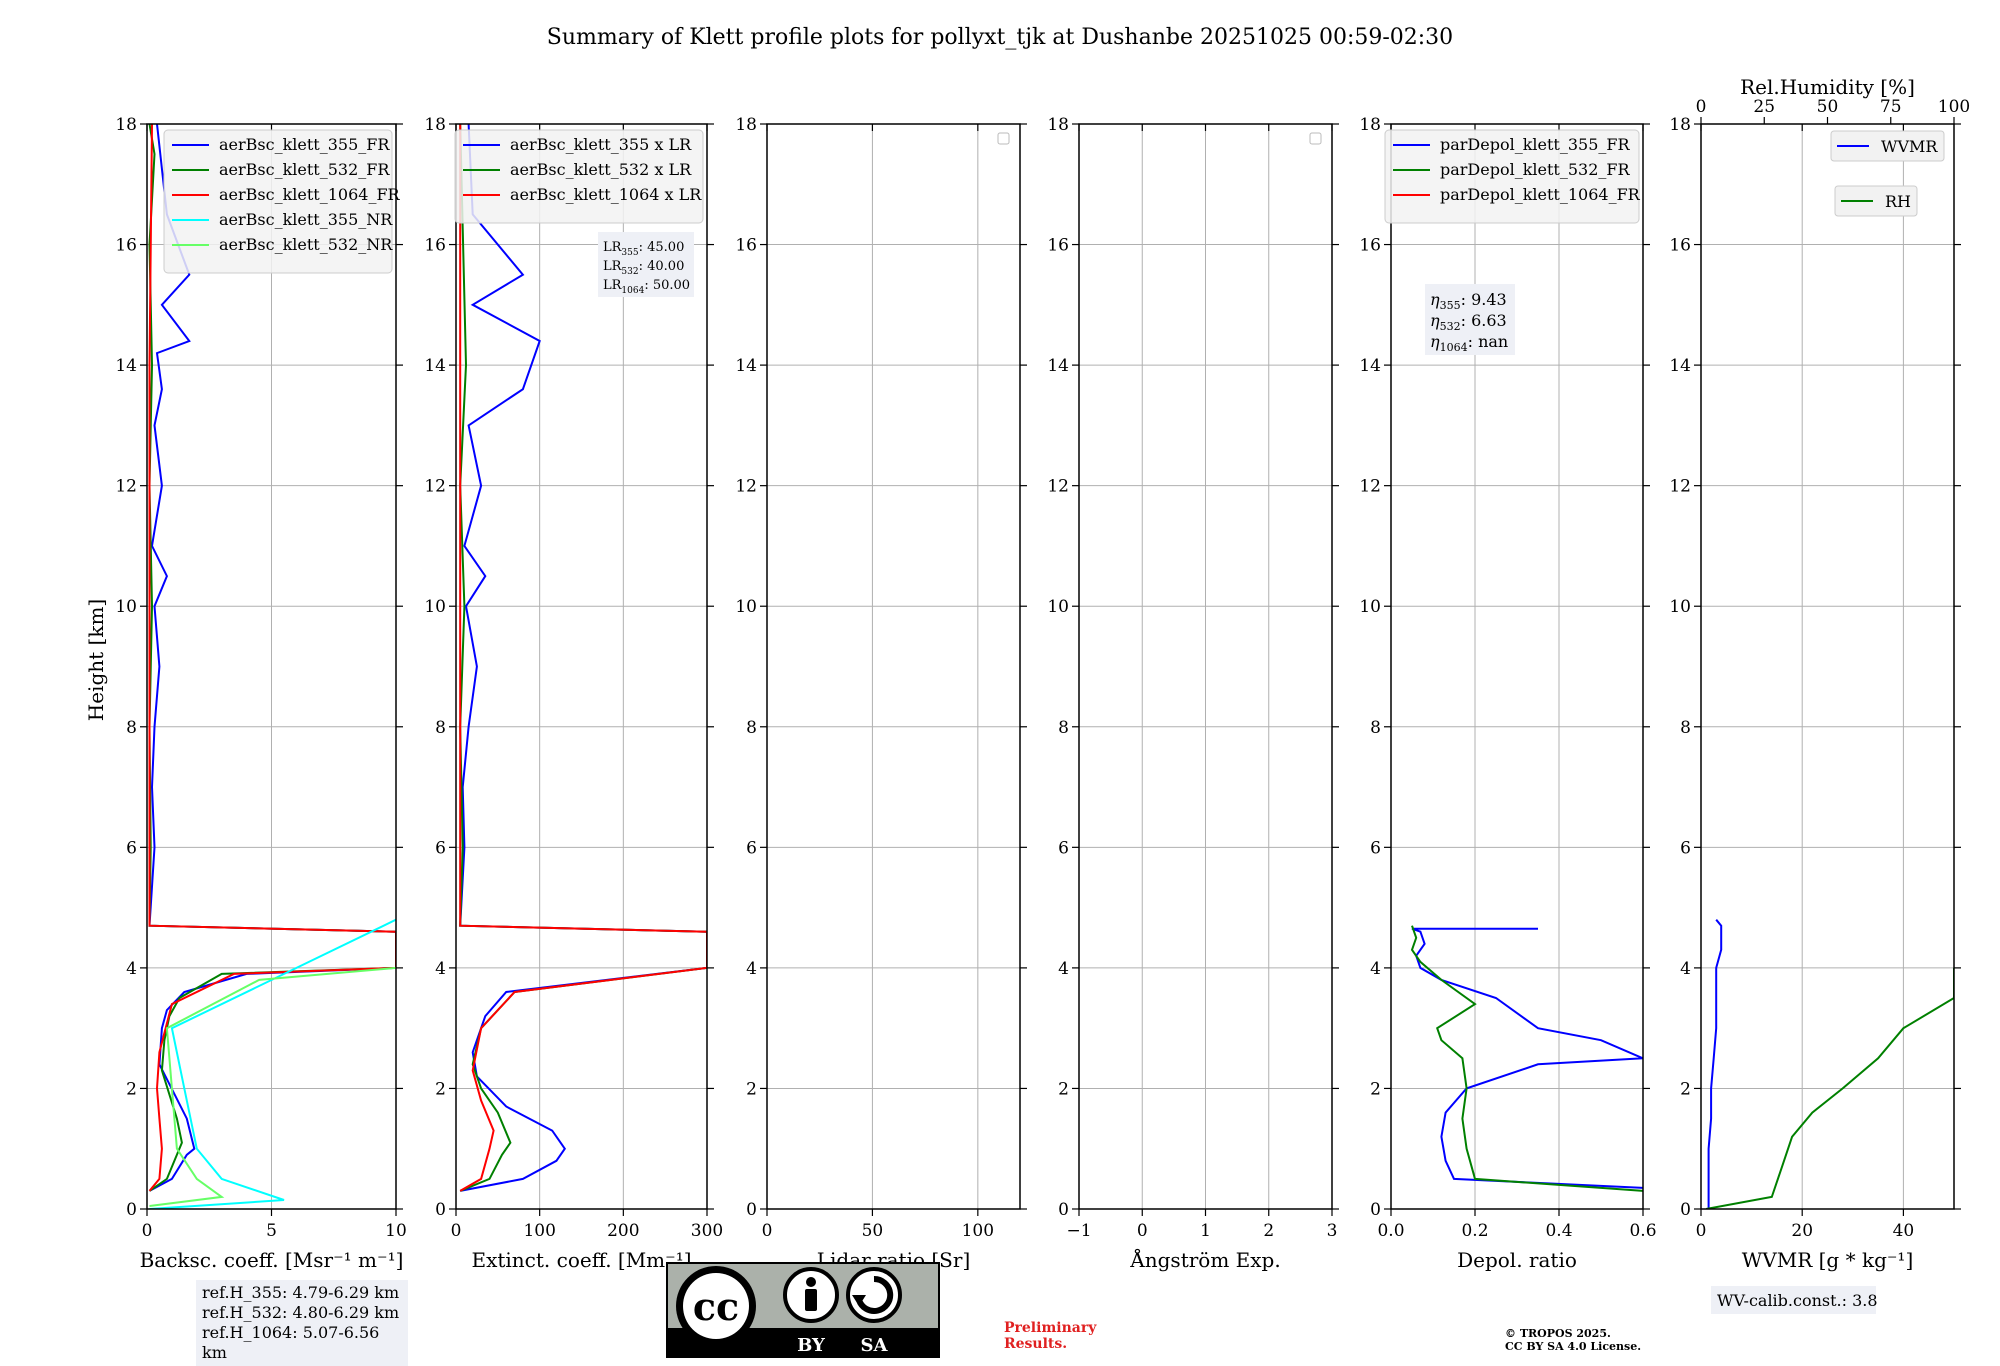 Image resolution: width=2000 pixels, height=1366 pixels. Describe the element at coordinates (1829, 1088) in the screenshot. I see `series-line-rh` at that location.